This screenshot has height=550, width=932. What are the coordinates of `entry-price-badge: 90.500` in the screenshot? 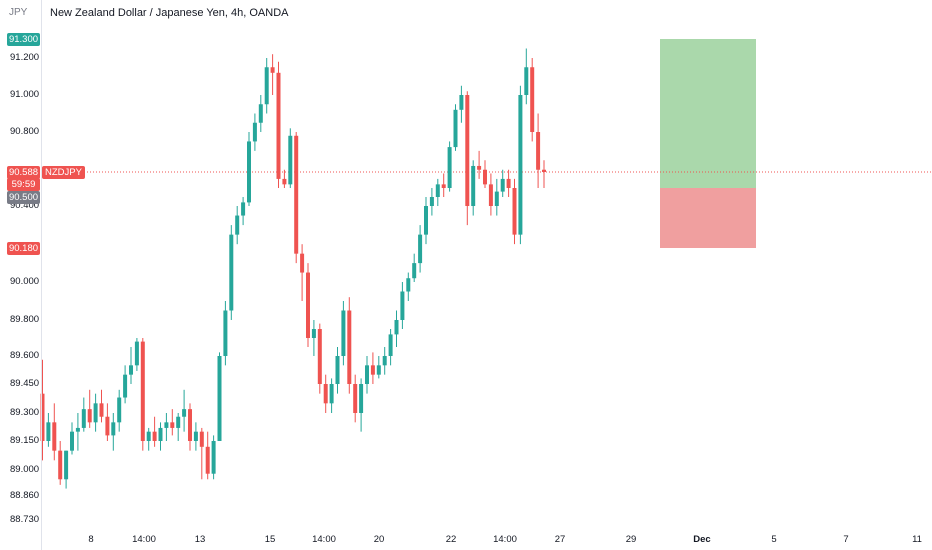 It's located at (23, 197).